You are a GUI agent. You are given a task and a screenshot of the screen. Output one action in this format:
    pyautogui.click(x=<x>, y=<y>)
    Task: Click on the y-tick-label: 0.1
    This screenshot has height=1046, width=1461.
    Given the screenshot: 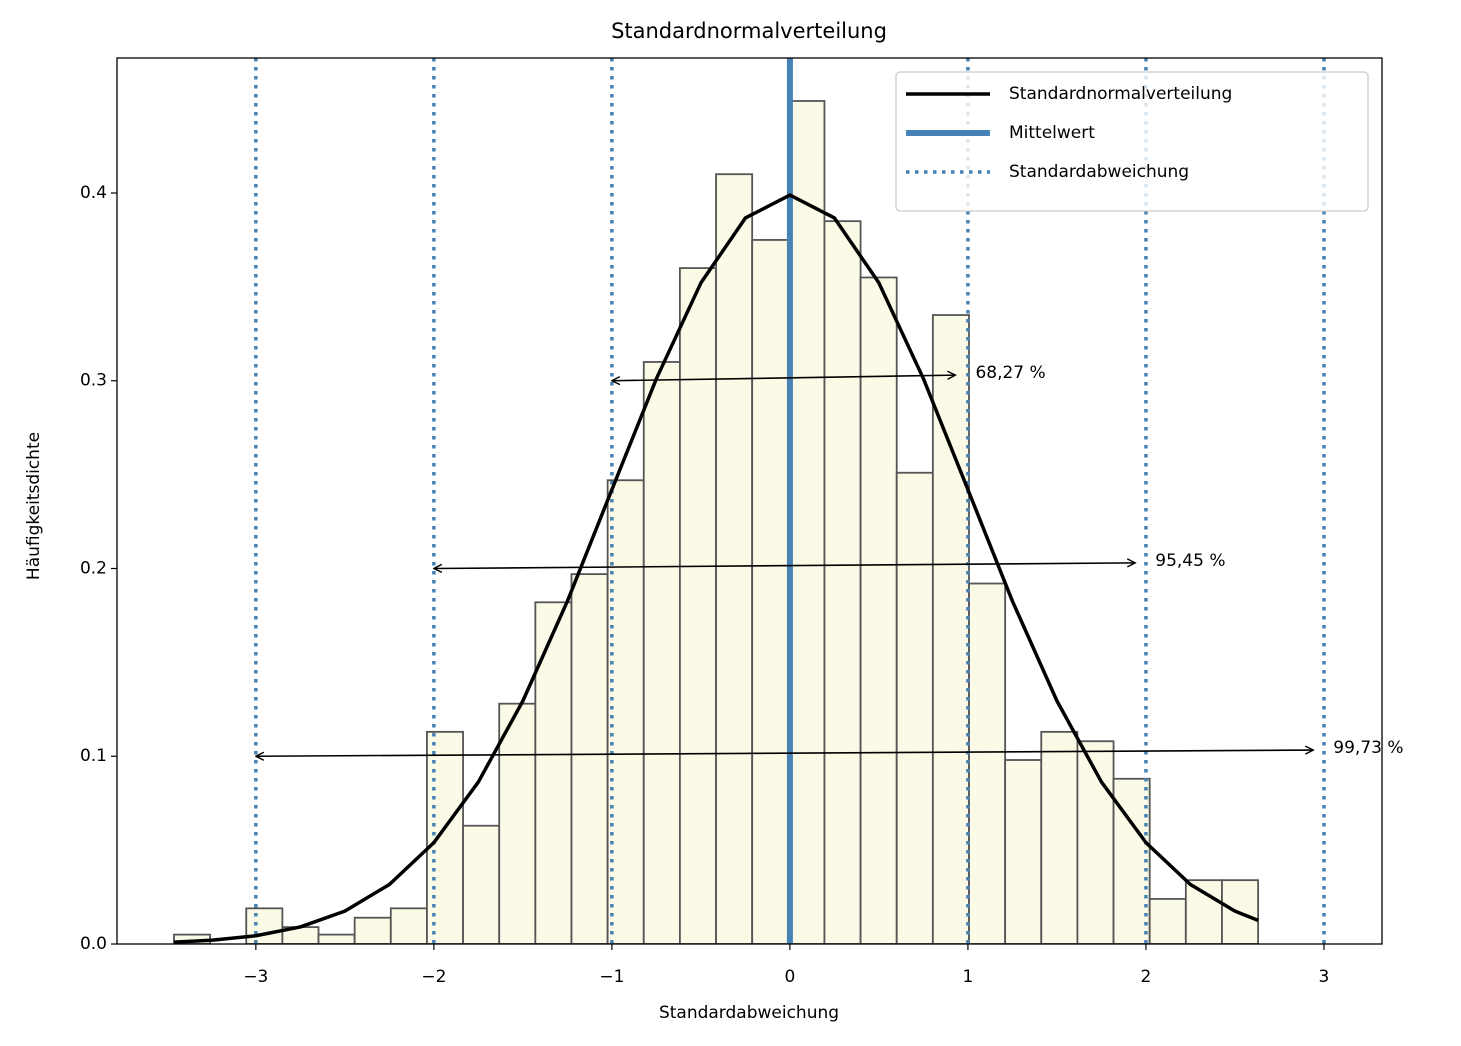 What is the action you would take?
    pyautogui.click(x=93, y=756)
    